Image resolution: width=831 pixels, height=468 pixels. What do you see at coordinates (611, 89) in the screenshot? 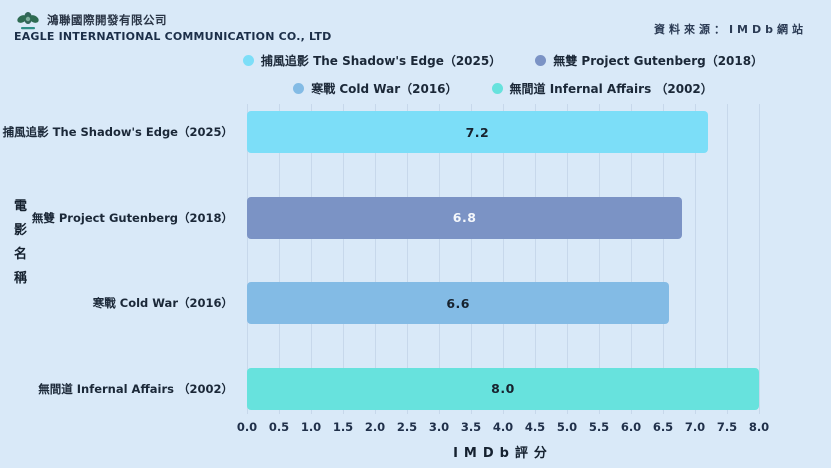
I see `legend-label: 無間道 Infernal Affairs （2002）` at bounding box center [611, 89].